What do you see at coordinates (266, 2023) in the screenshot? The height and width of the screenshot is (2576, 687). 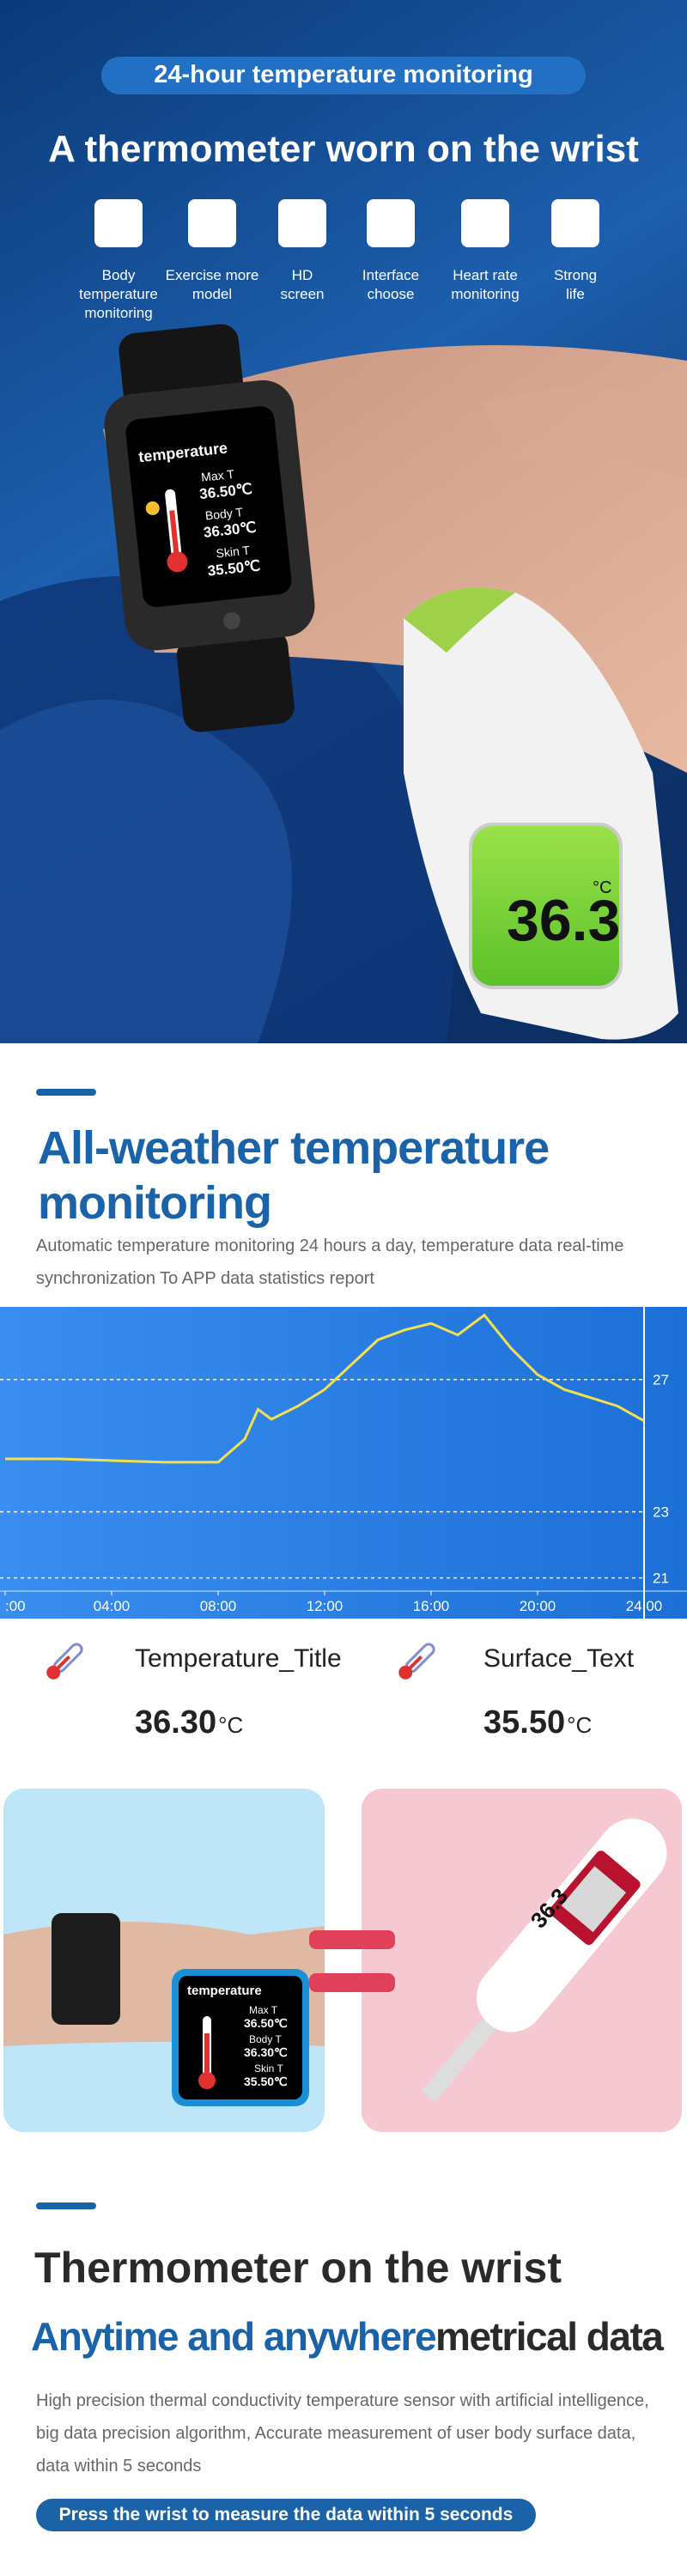 I see `watch-value: 36.50℃` at bounding box center [266, 2023].